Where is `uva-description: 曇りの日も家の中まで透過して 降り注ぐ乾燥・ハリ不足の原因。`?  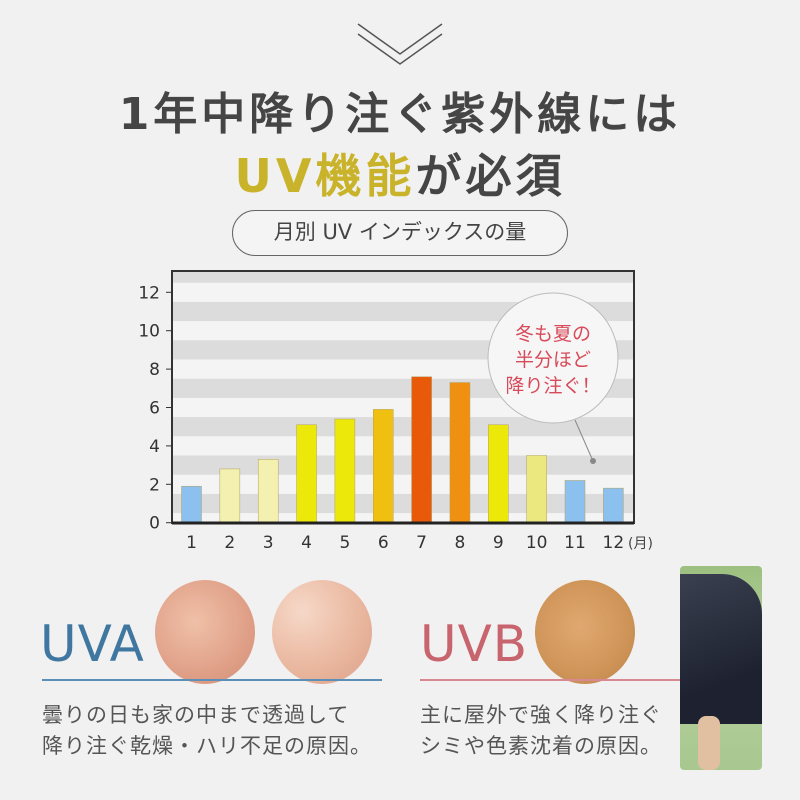
uva-description: 曇りの日も家の中まで透過して 降り注ぐ乾燥・ハリ不足の原因。 is located at coordinates (207, 731).